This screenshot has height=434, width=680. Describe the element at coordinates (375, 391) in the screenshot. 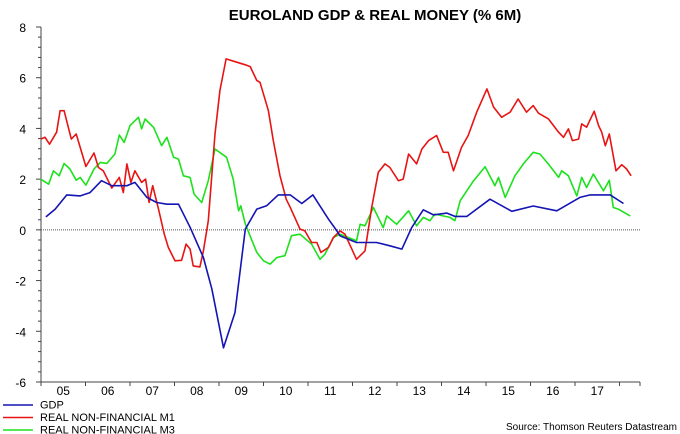

I see `x-tick-label: 12` at that location.